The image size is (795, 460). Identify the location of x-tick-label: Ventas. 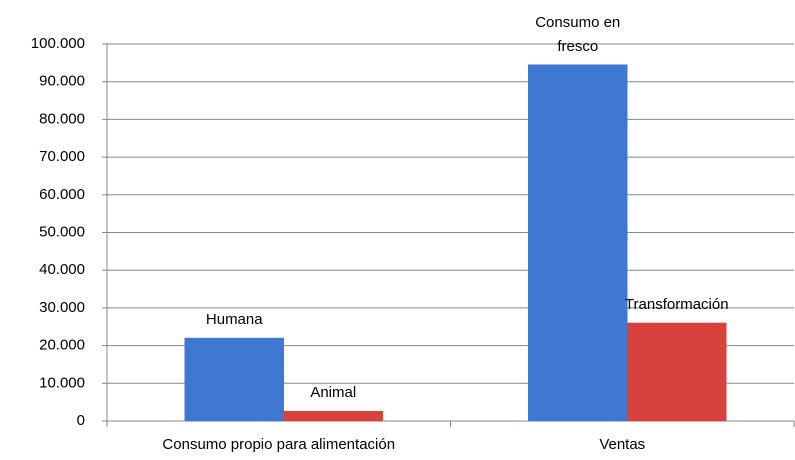
(622, 444).